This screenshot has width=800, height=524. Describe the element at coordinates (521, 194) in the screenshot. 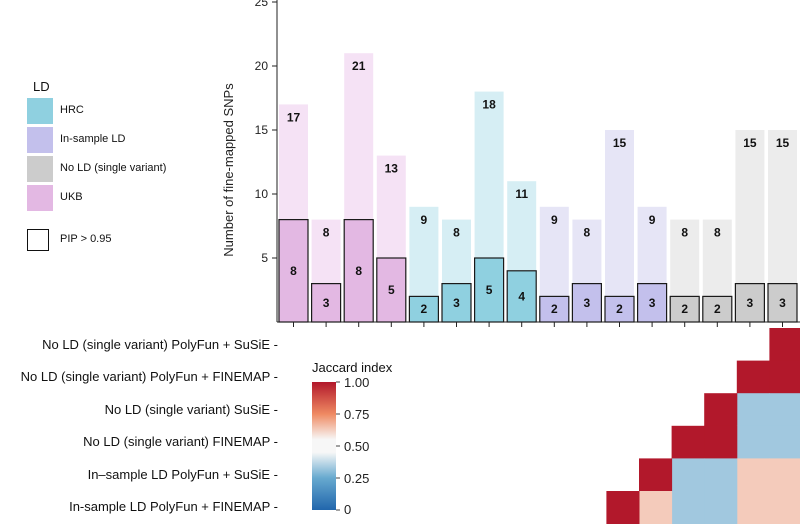

I see `bar-total-label: 11` at that location.